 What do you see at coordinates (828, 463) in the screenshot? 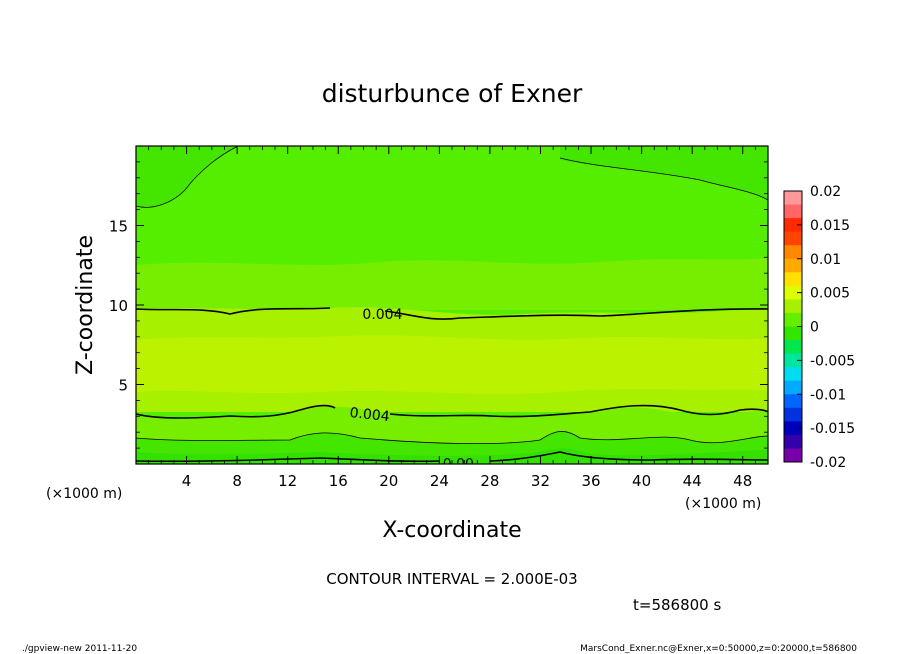
I see `colorbar-label: -0.02` at bounding box center [828, 463].